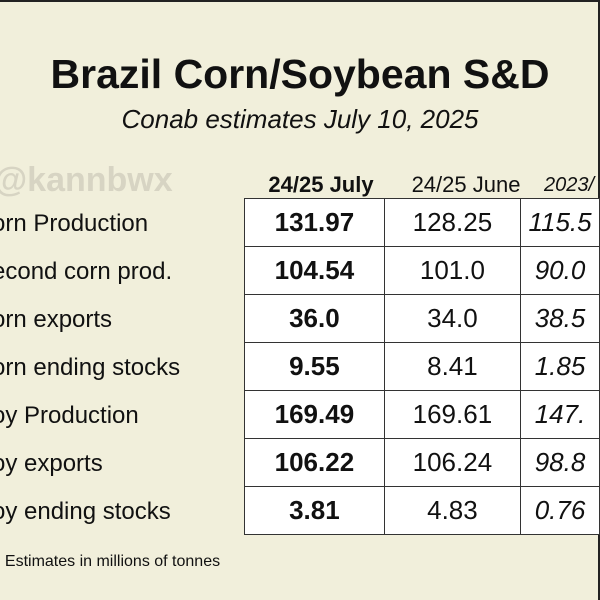  What do you see at coordinates (560, 366) in the screenshot?
I see `table-cell-previous: 1.85` at bounding box center [560, 366].